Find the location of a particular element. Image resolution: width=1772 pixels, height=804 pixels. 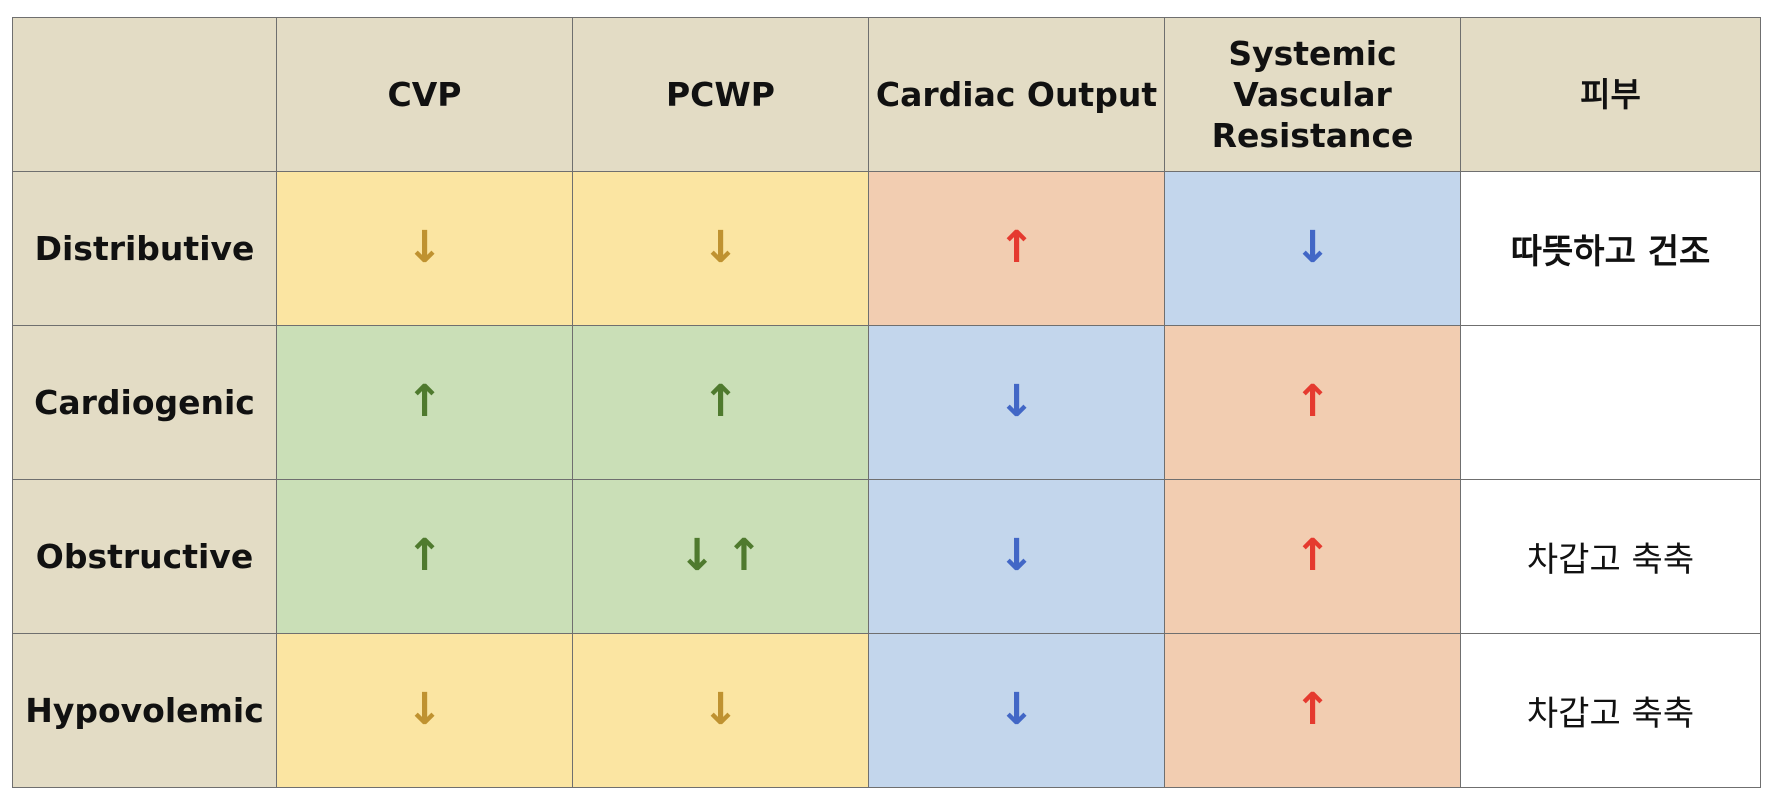

header-systemic-vascular-resistance: Systemic Vascular Resistance is located at coordinates (1312, 94).